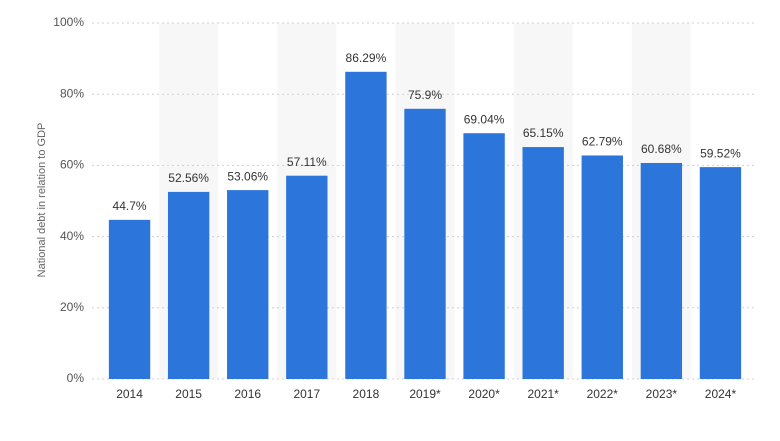  I want to click on y-tick-label: 20%, so click(72, 307).